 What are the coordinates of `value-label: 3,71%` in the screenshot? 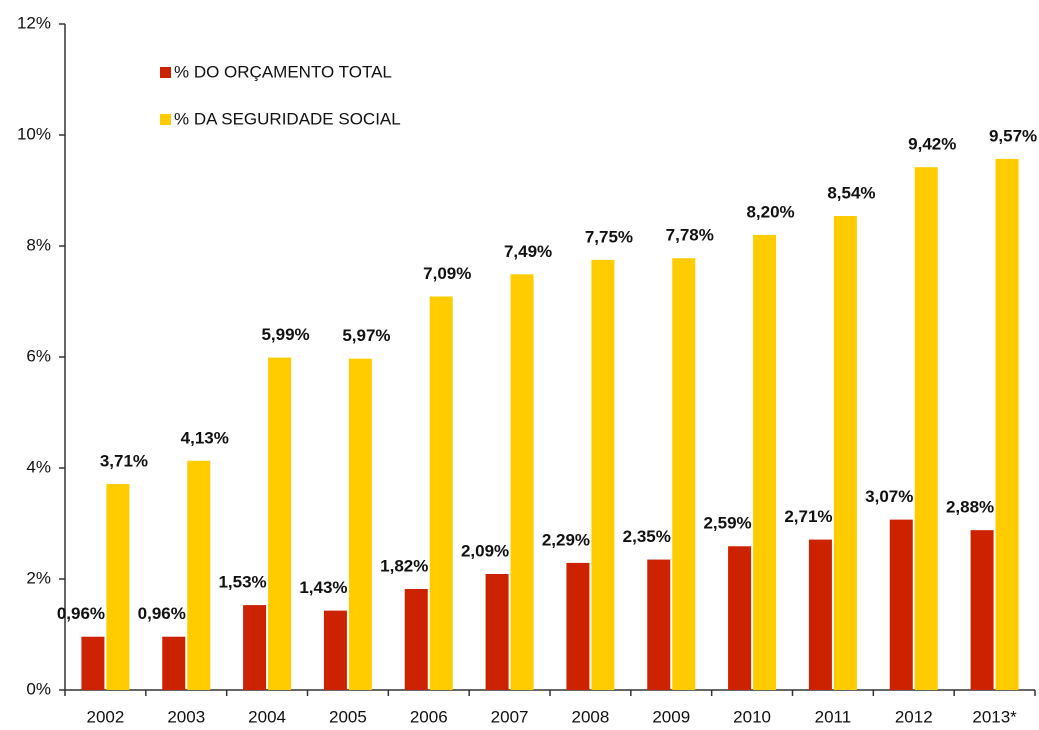 It's located at (124, 461).